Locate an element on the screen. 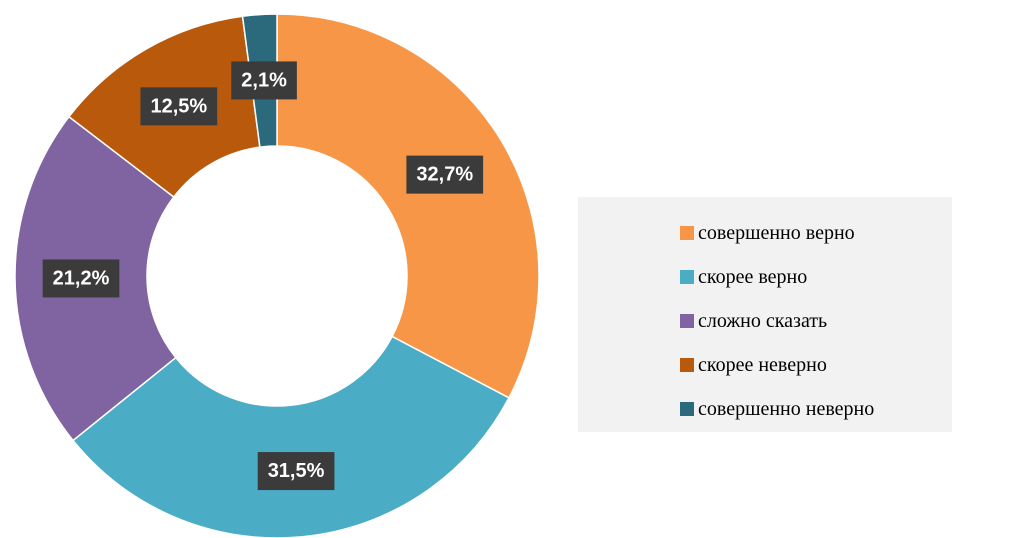 The image size is (1021, 538). data-label: 32,7% is located at coordinates (444, 175).